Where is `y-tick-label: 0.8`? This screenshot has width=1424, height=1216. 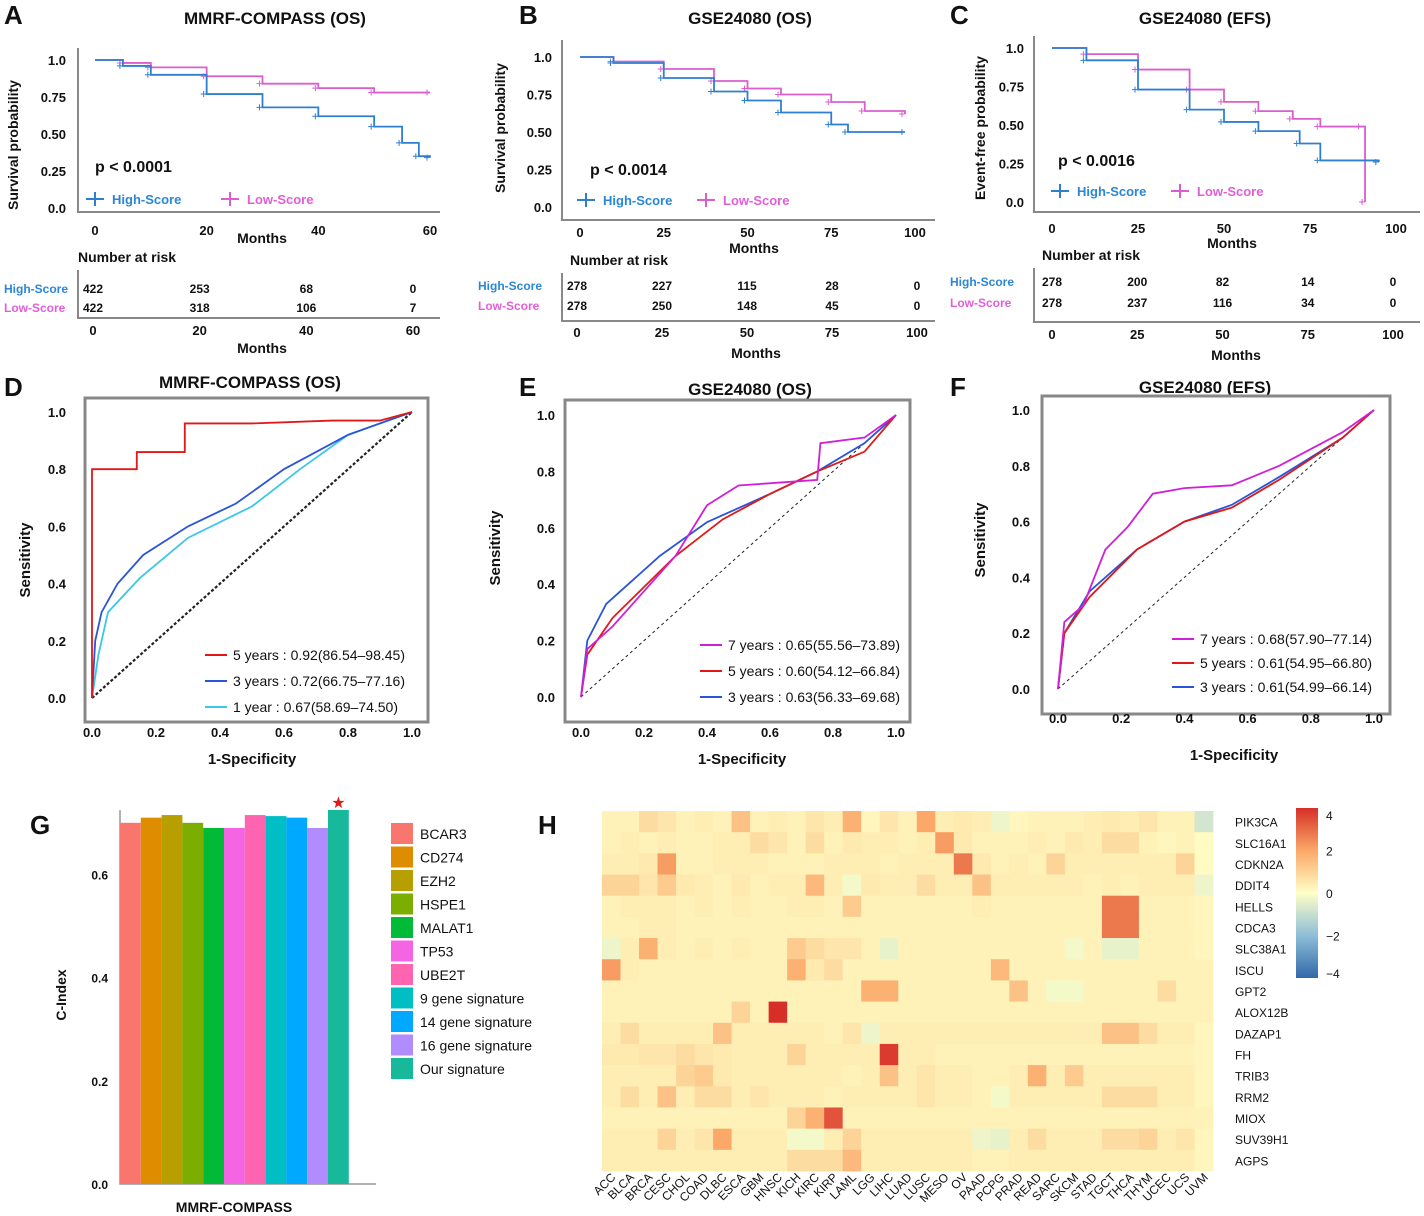
y-tick-label: 0.8 is located at coordinates (57, 469).